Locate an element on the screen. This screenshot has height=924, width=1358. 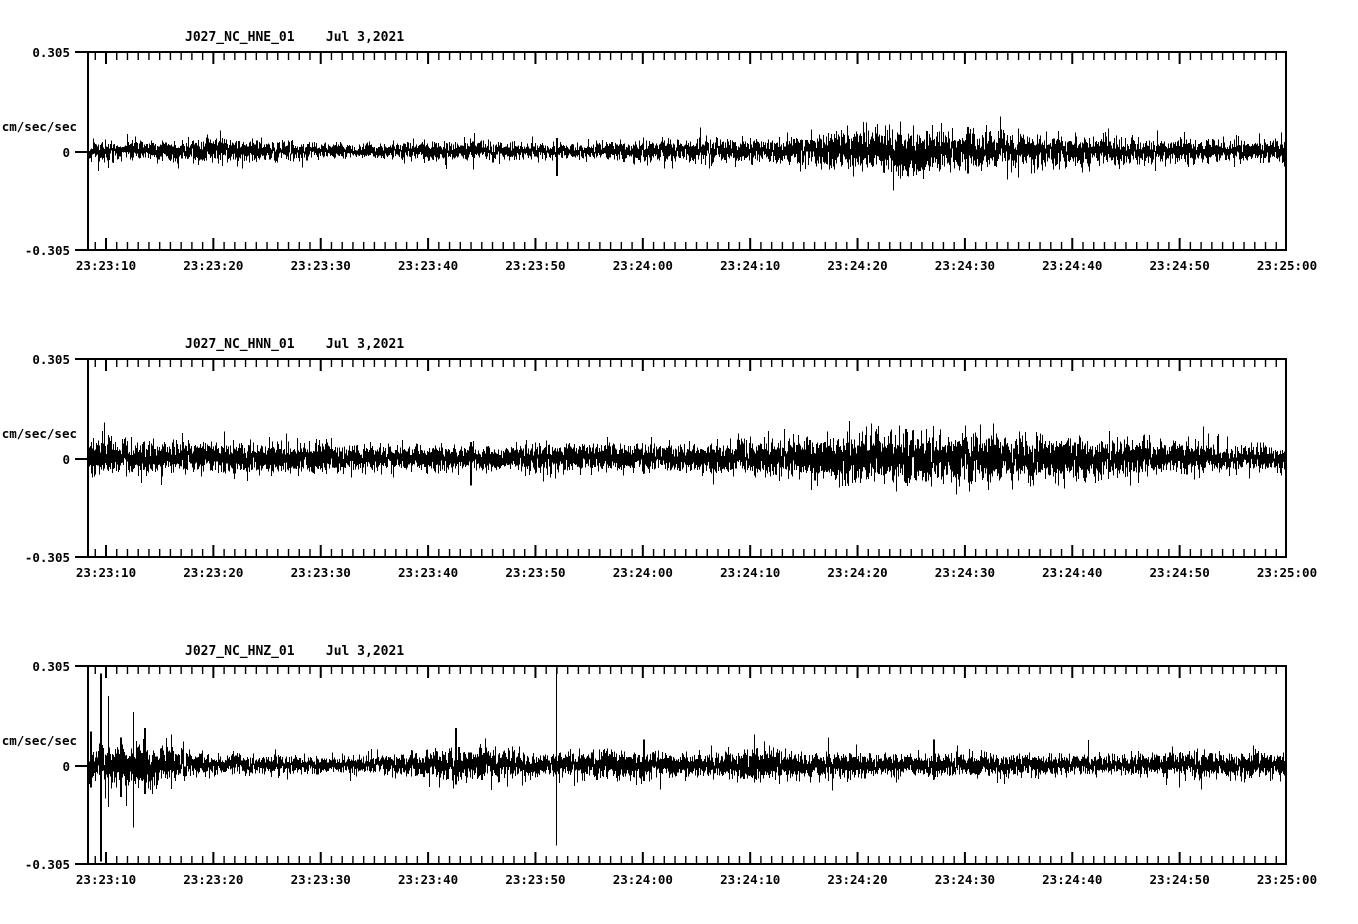
y-tick-max-hne is located at coordinates (81, 52).